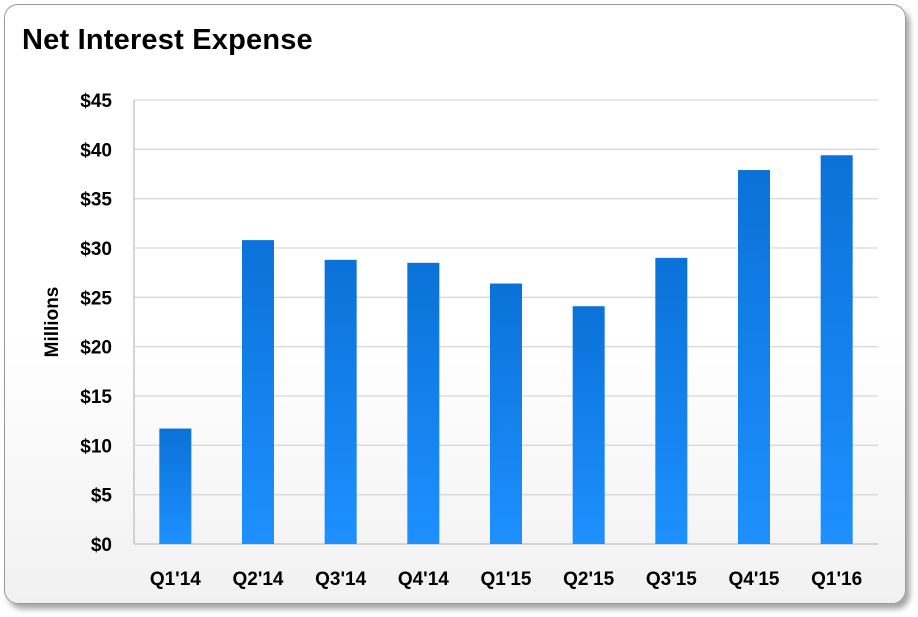 The image size is (918, 617). I want to click on y-tick-label: $10, so click(96, 446).